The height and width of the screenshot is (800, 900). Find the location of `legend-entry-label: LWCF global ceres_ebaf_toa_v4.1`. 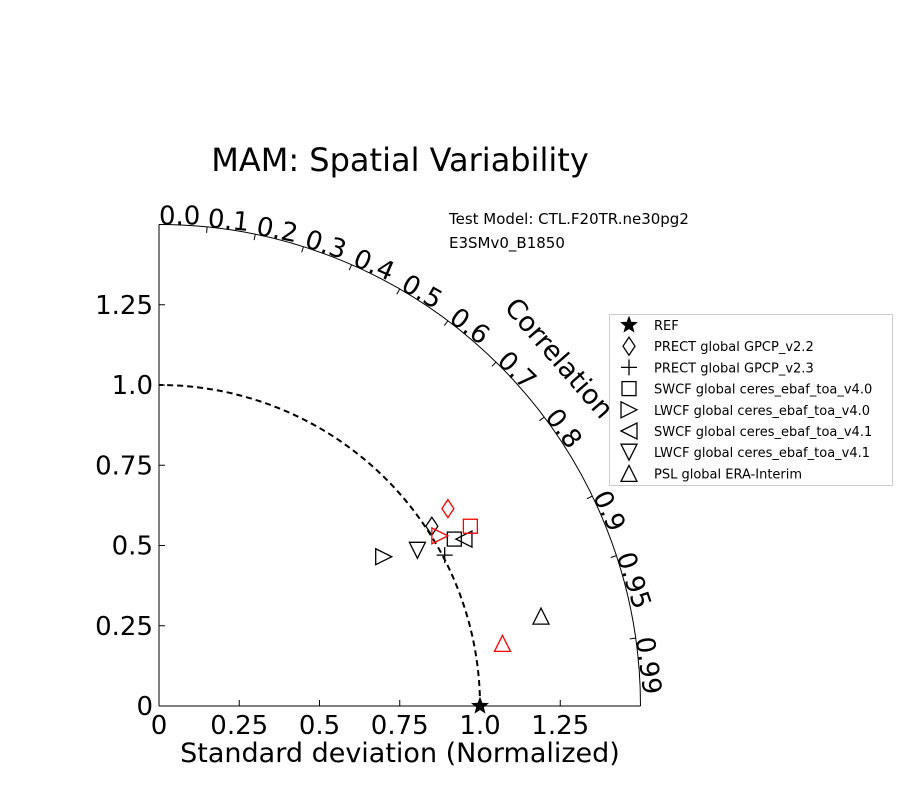

legend-entry-label: LWCF global ceres_ebaf_toa_v4.1 is located at coordinates (762, 453).